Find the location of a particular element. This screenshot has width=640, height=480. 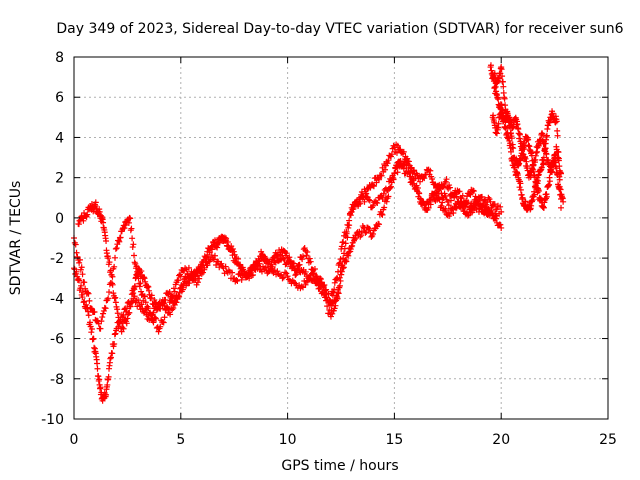

y-tick-label: -6 is located at coordinates (57, 340).